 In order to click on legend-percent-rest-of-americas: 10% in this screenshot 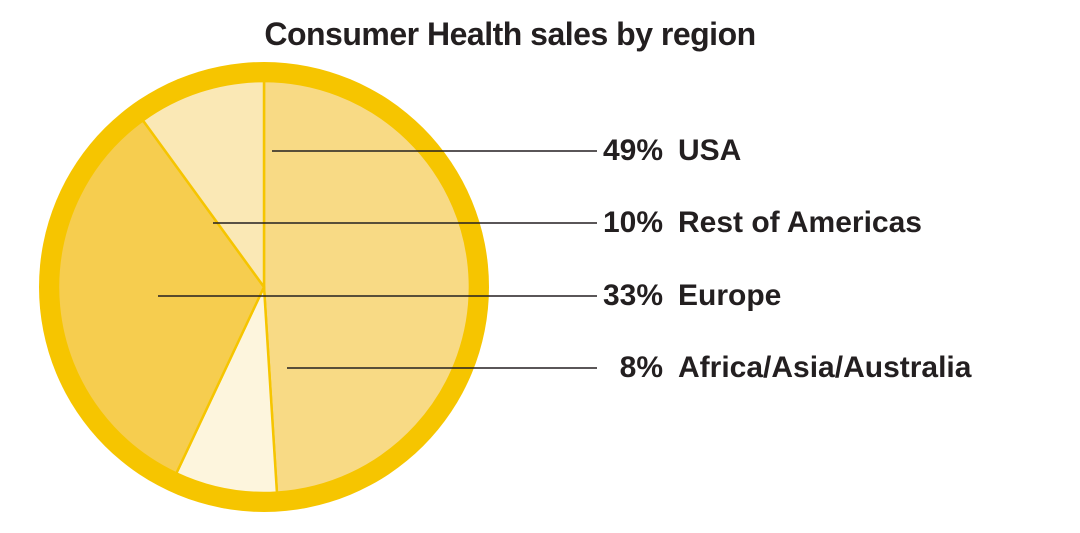, I will do `click(632, 222)`.